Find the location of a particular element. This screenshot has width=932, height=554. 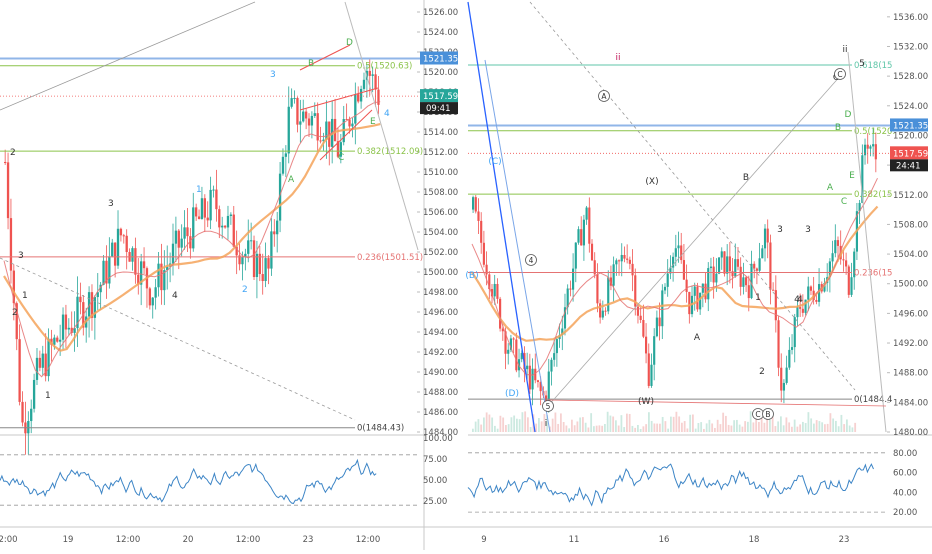

L-y-tick-label: 1484.00 is located at coordinates (440, 433).